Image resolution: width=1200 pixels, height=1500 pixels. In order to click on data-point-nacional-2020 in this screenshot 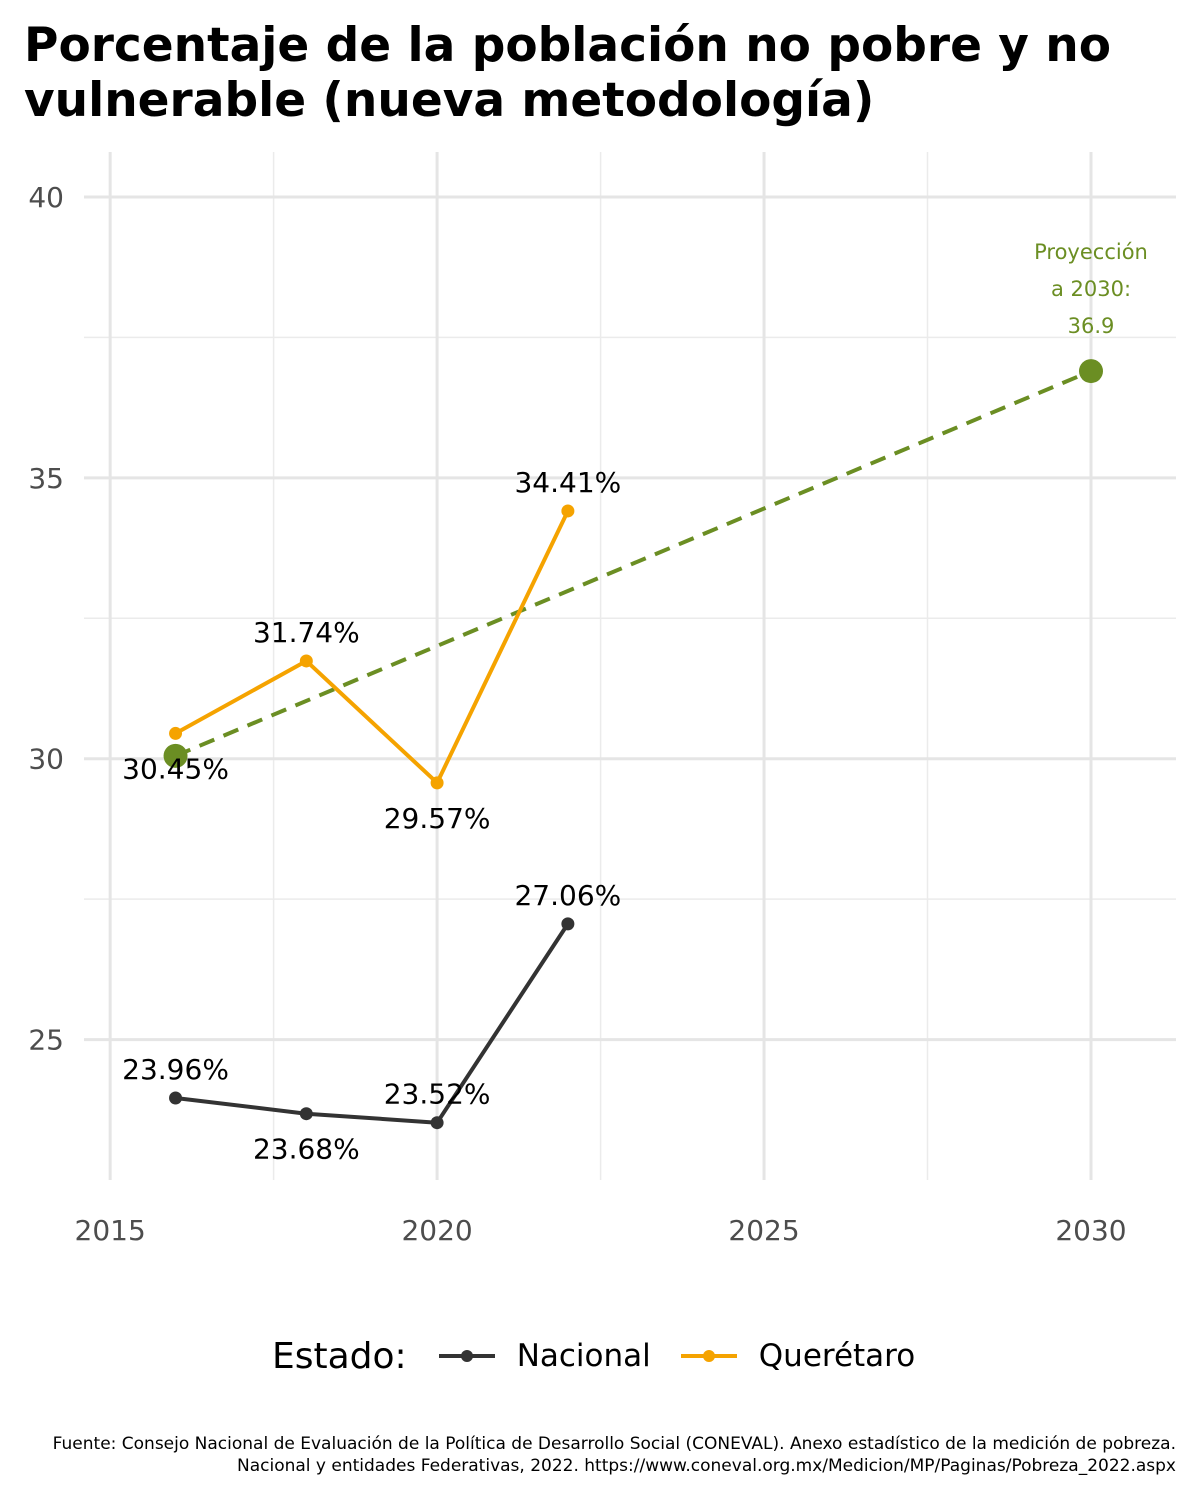, I will do `click(437, 1123)`.